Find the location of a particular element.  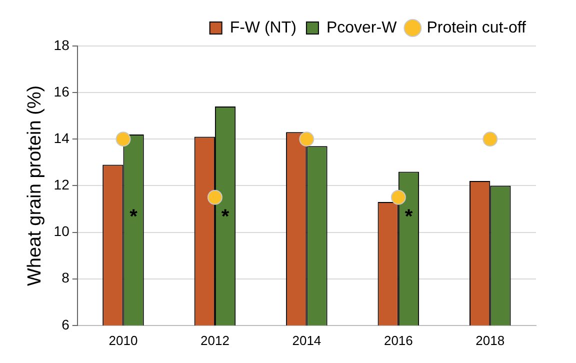

x-tick-label: 2014 is located at coordinates (307, 340).